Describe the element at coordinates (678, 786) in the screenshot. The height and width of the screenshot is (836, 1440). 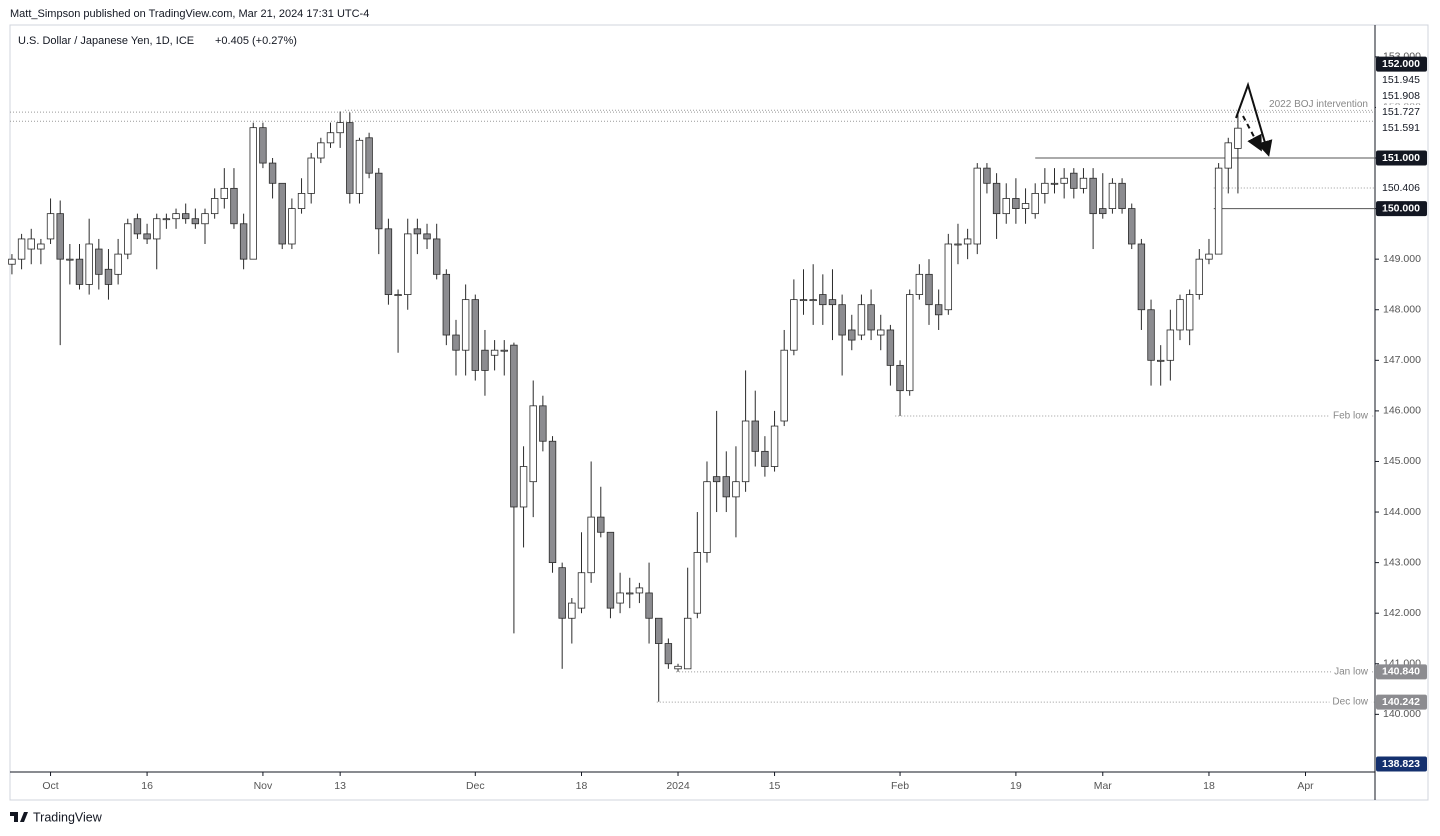
I see `x-tick-label: 2024` at that location.